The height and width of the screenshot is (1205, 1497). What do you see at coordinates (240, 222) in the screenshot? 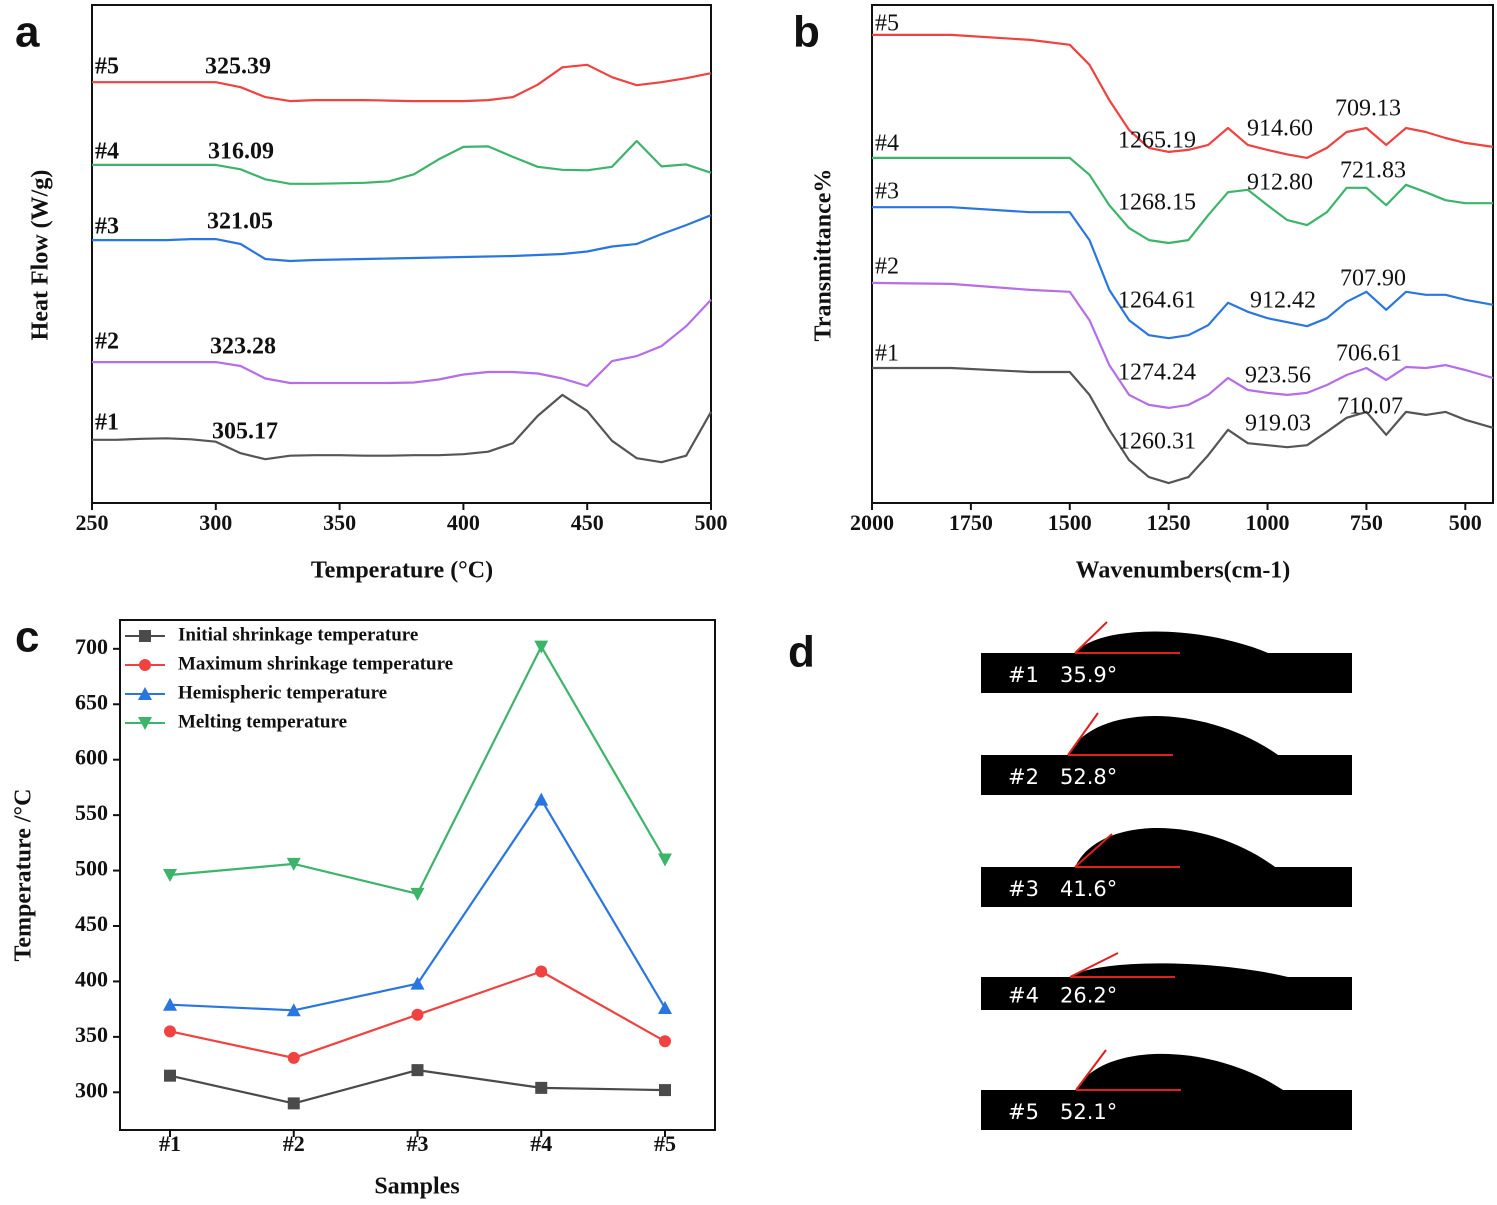
I see `annotation: 321.05` at bounding box center [240, 222].